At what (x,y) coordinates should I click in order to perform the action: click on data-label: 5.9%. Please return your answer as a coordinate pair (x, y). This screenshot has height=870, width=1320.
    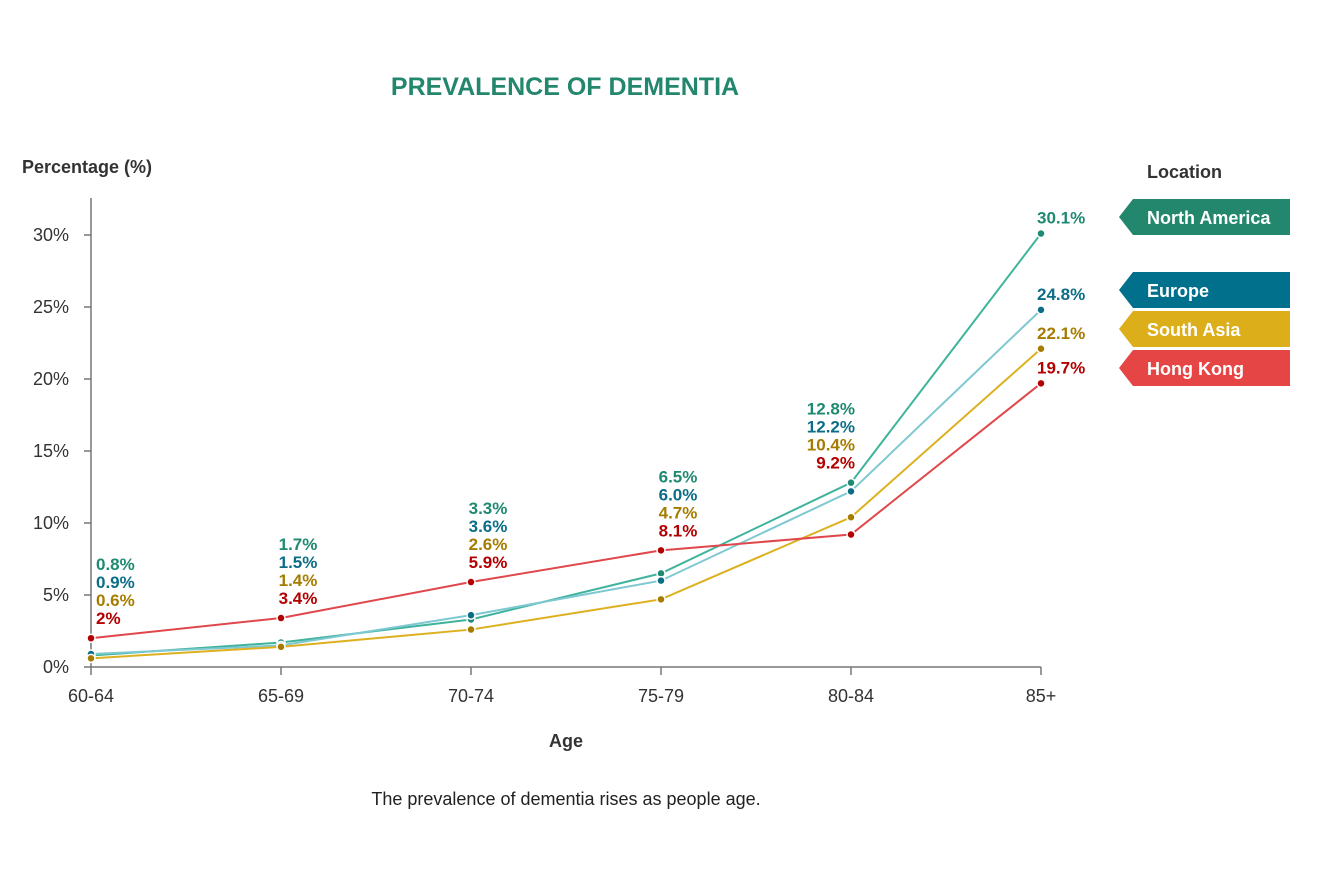
    Looking at the image, I should click on (488, 562).